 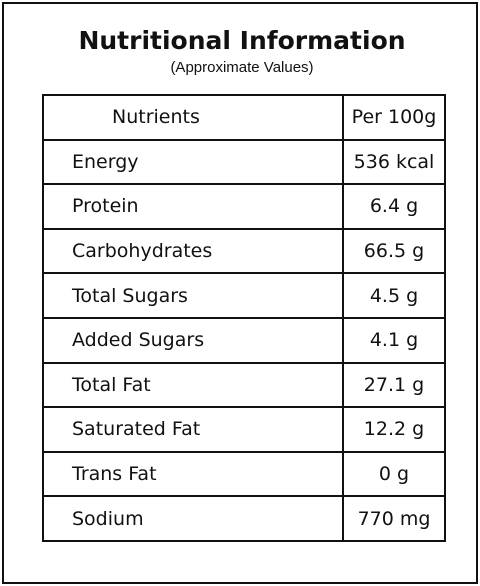 What do you see at coordinates (193, 251) in the screenshot?
I see `nutrient-name: Carbohydrates` at bounding box center [193, 251].